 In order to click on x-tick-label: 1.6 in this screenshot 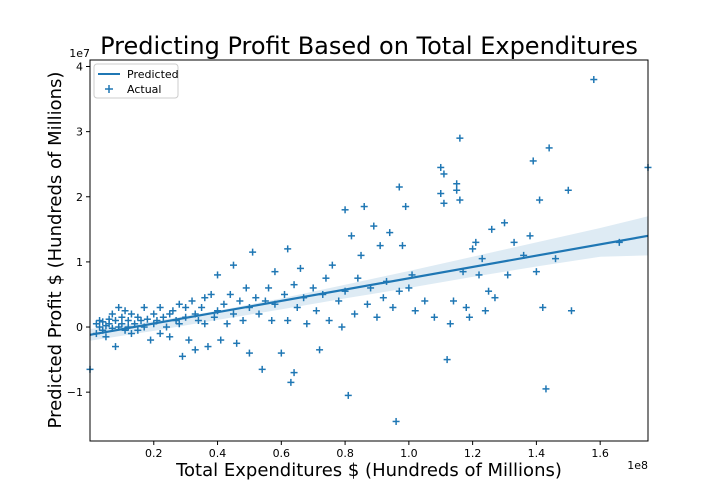, I will do `click(600, 453)`.